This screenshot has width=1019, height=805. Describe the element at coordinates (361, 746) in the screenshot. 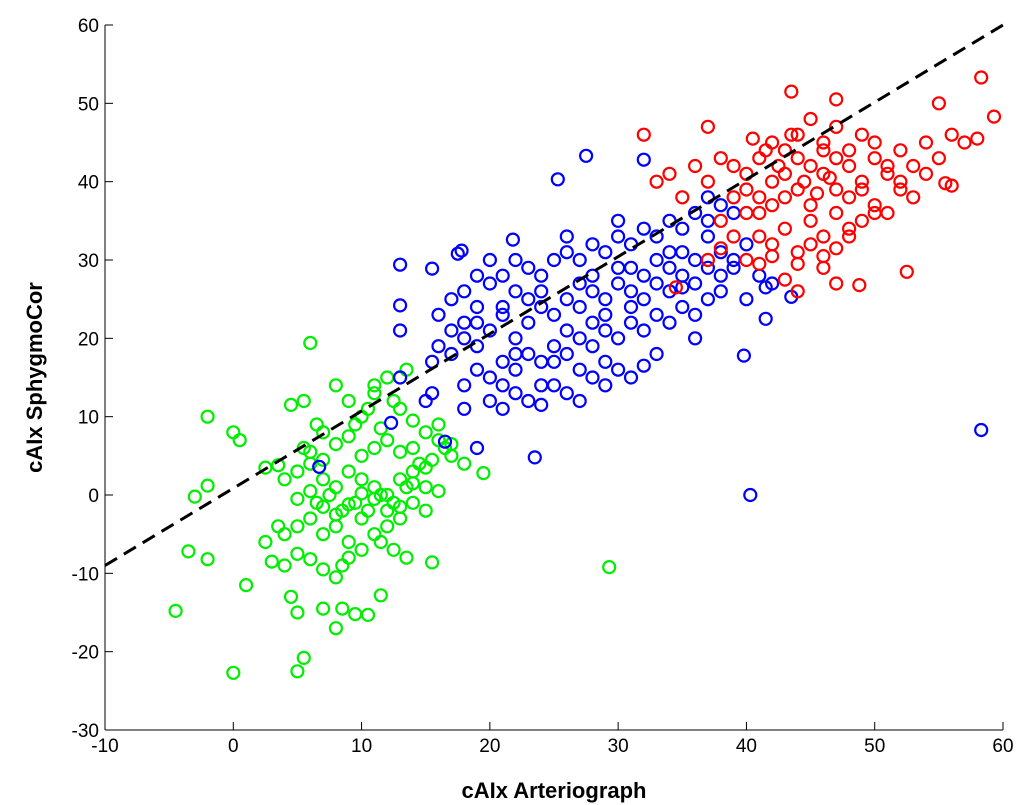

I see `x-tick-label: 10` at that location.